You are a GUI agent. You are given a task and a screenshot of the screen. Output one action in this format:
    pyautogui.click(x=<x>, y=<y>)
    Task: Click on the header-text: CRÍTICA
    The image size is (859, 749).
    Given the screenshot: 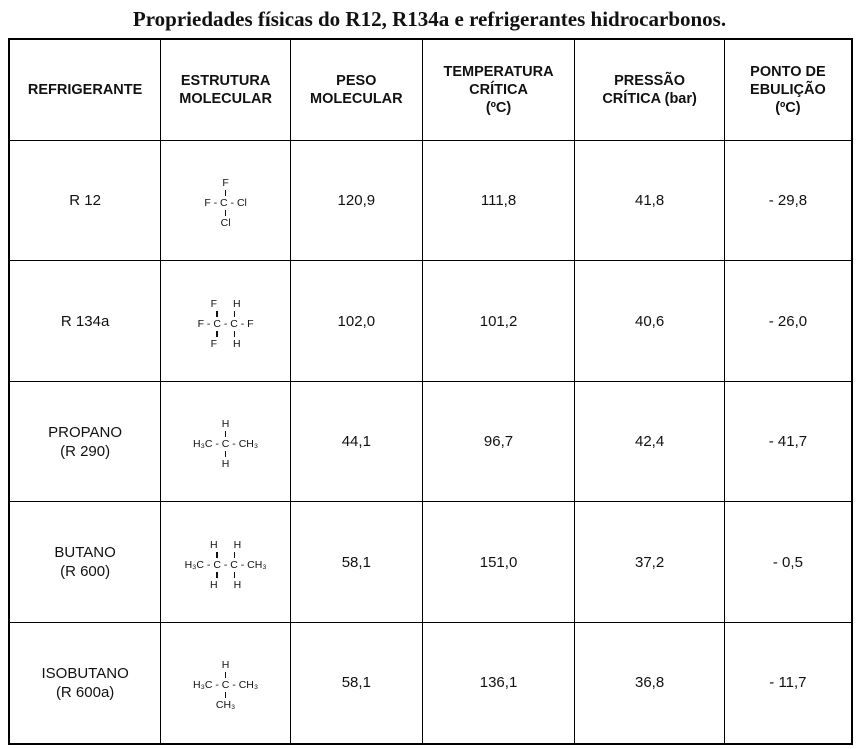 What is the action you would take?
    pyautogui.click(x=498, y=90)
    